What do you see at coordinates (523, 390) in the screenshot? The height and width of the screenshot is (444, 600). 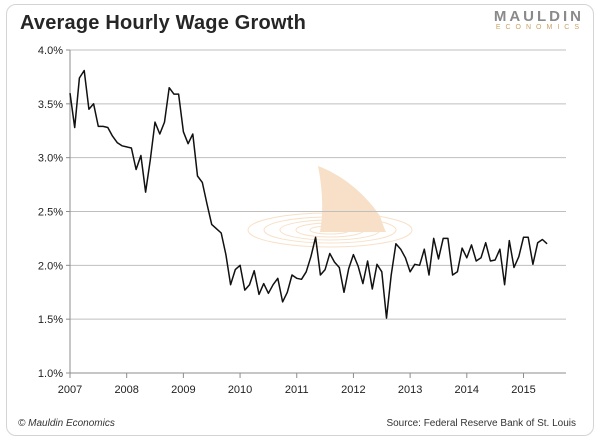 I see `x-tick-label: 2015` at bounding box center [523, 390].